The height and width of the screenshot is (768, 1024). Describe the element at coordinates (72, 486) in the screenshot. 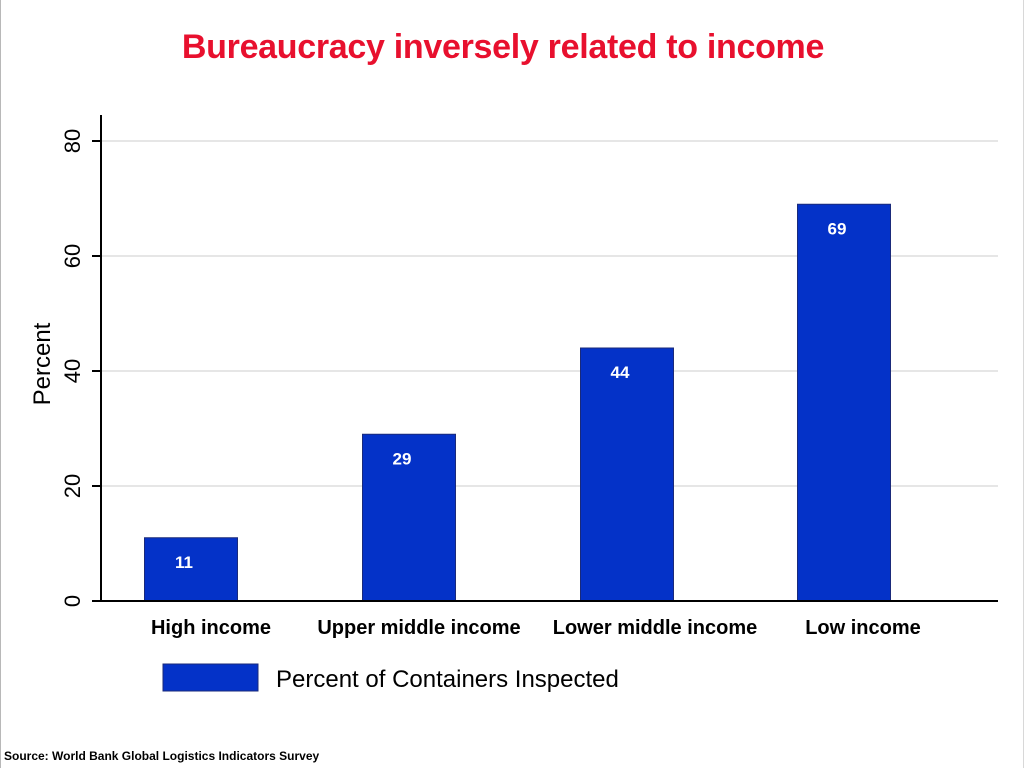

I see `y-tick-label: 20` at that location.